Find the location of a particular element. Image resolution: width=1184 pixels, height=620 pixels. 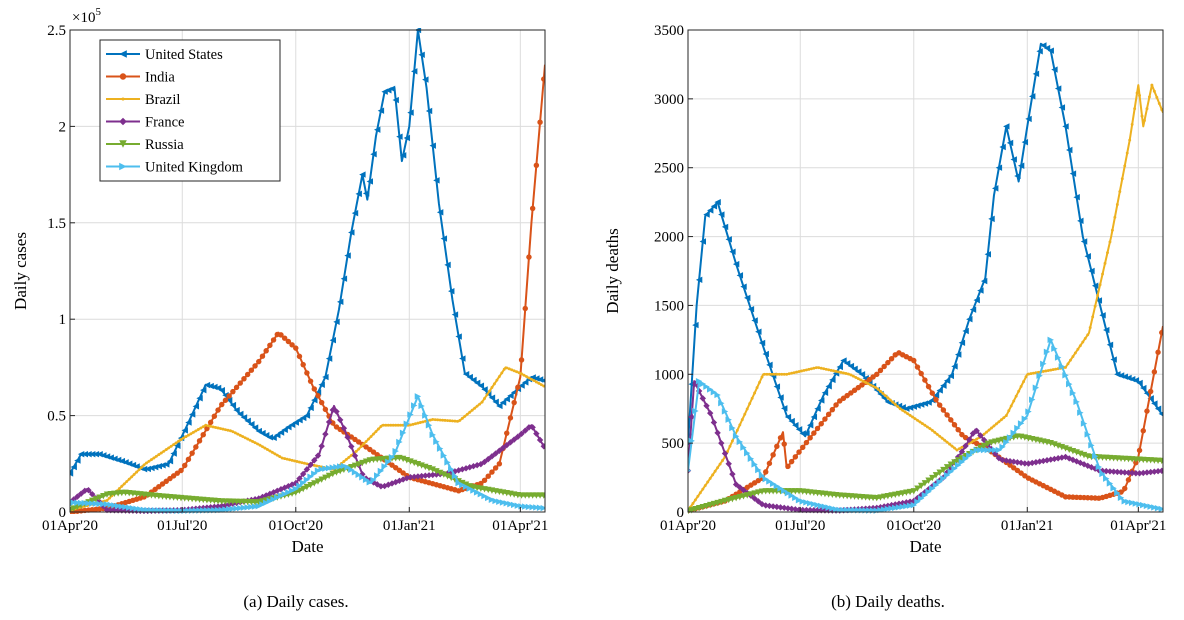

cases-y-exponent-label: ×10⁵ is located at coordinates (86, 16).